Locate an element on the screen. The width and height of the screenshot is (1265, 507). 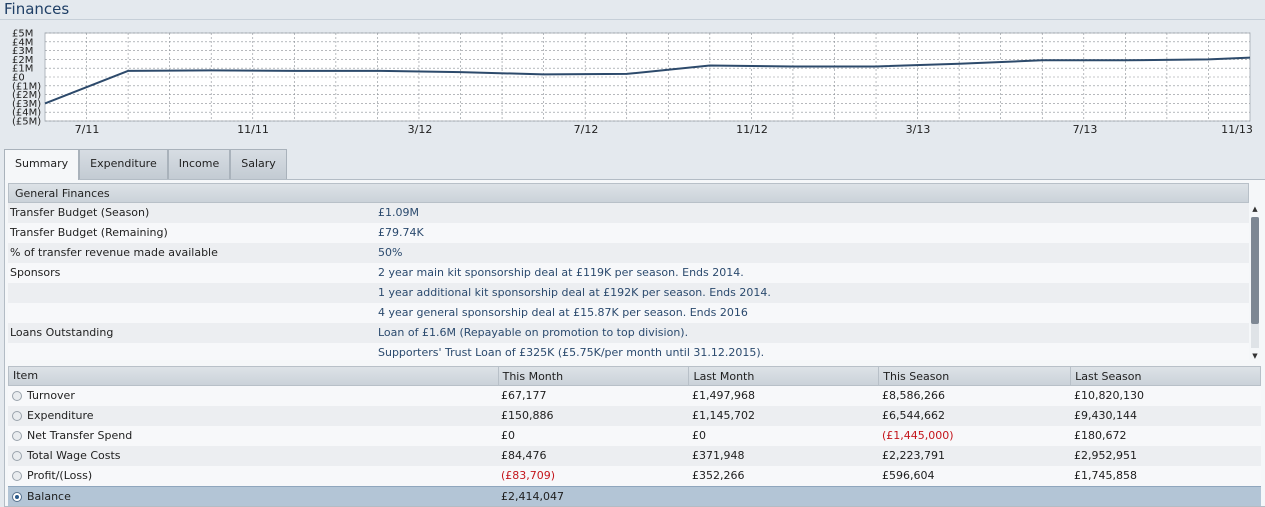
y-tick-label: £3M is located at coordinates (22, 51).